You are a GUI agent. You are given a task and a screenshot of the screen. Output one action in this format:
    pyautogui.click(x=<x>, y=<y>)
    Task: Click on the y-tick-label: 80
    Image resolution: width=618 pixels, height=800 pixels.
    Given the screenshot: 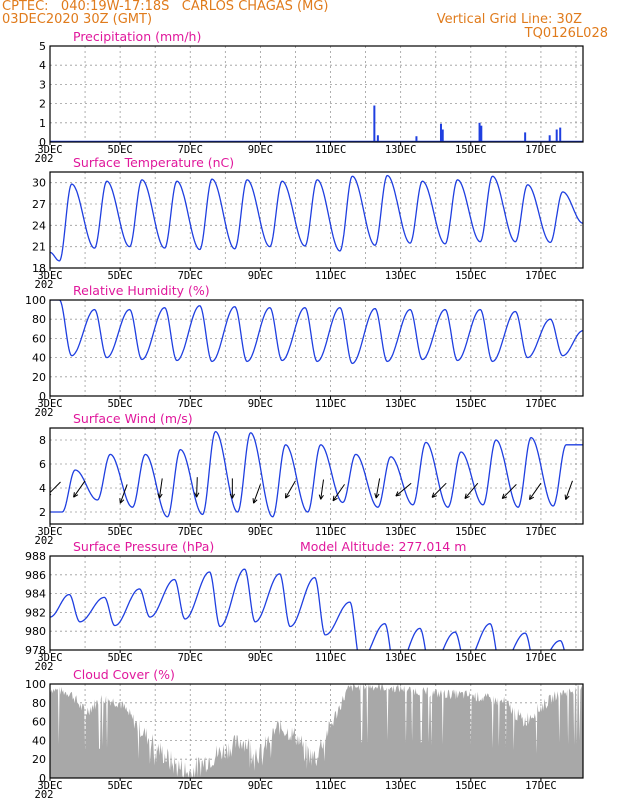 What is the action you would take?
    pyautogui.click(x=39, y=319)
    